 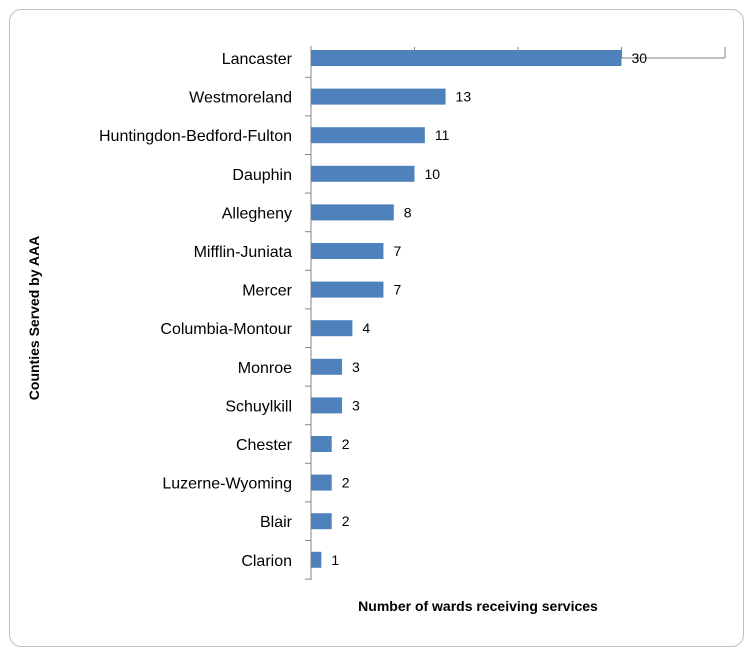 What do you see at coordinates (262, 175) in the screenshot?
I see `category-label: Dauphin` at bounding box center [262, 175].